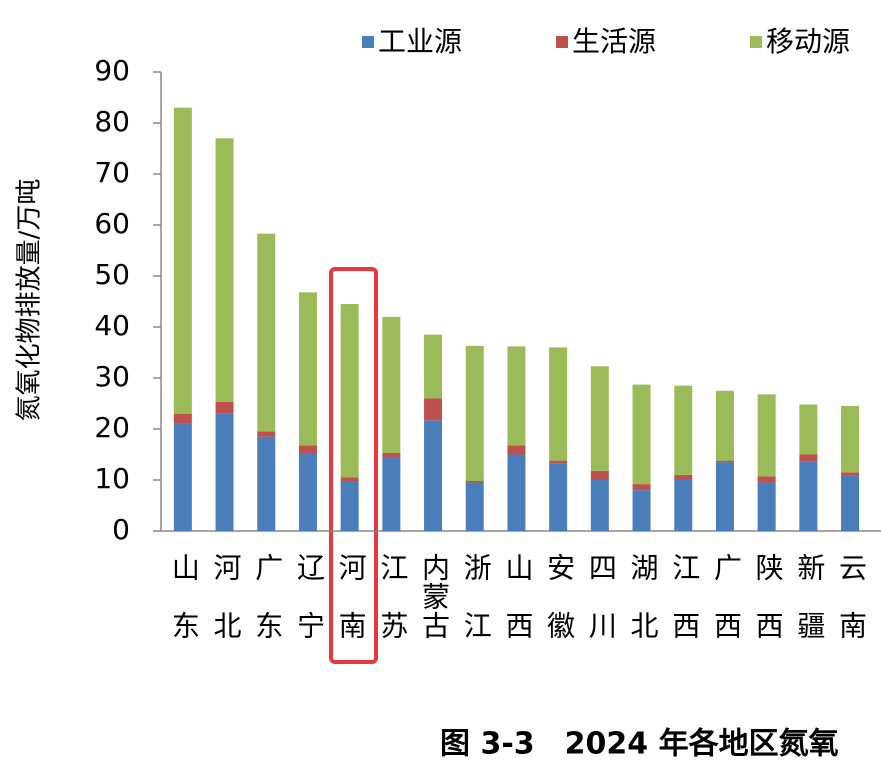 The width and height of the screenshot is (881, 778). What do you see at coordinates (614, 41) in the screenshot?
I see `legend-label: 生活源` at bounding box center [614, 41].